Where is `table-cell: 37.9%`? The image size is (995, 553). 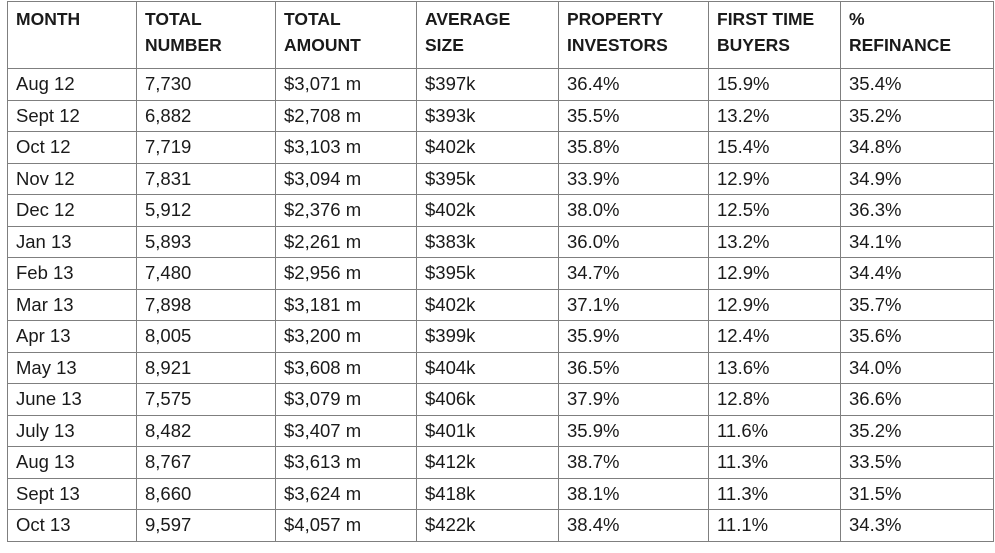
table-cell: 37.9% is located at coordinates (633, 399).